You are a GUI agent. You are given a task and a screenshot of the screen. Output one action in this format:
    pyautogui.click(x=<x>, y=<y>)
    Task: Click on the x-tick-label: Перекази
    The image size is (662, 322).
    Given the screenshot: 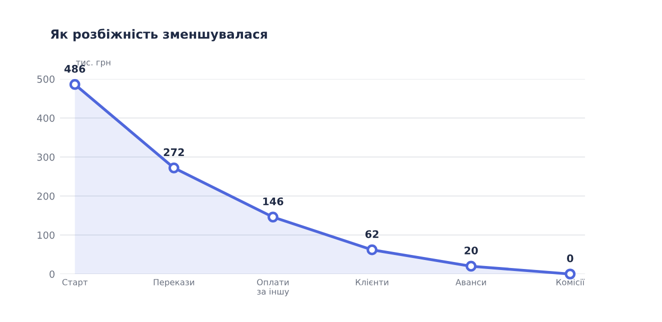 What is the action you would take?
    pyautogui.click(x=174, y=283)
    